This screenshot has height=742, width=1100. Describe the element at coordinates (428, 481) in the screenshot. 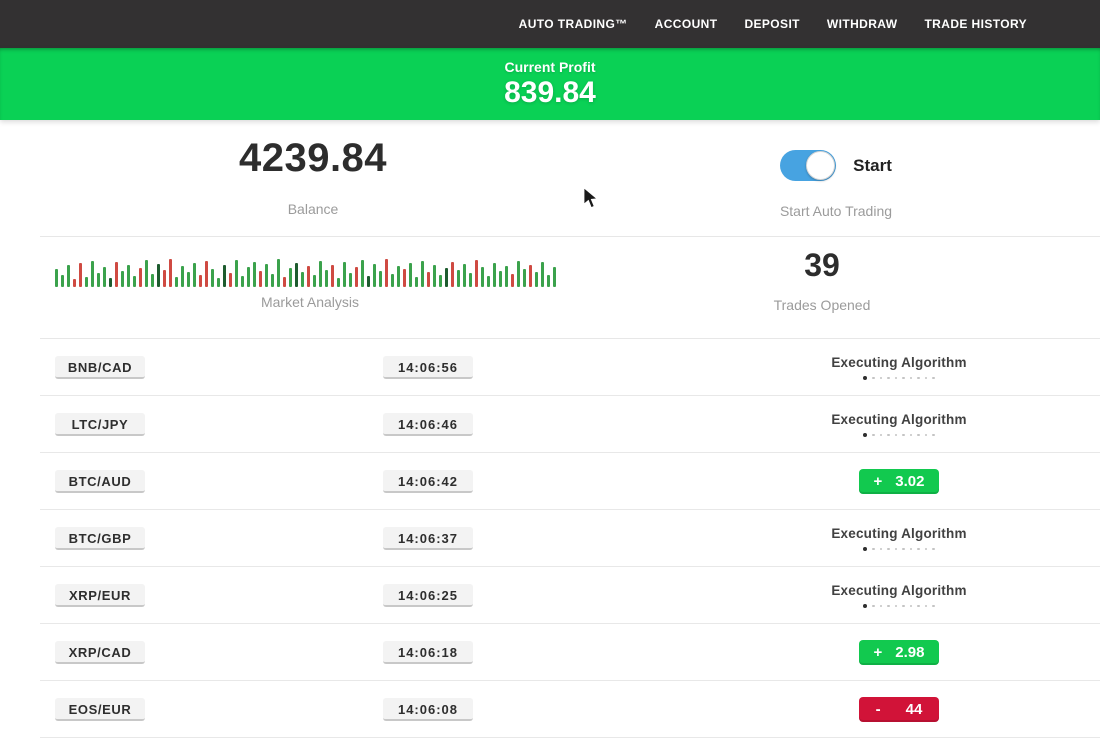

I see `time-badge: 14:06:42` at that location.